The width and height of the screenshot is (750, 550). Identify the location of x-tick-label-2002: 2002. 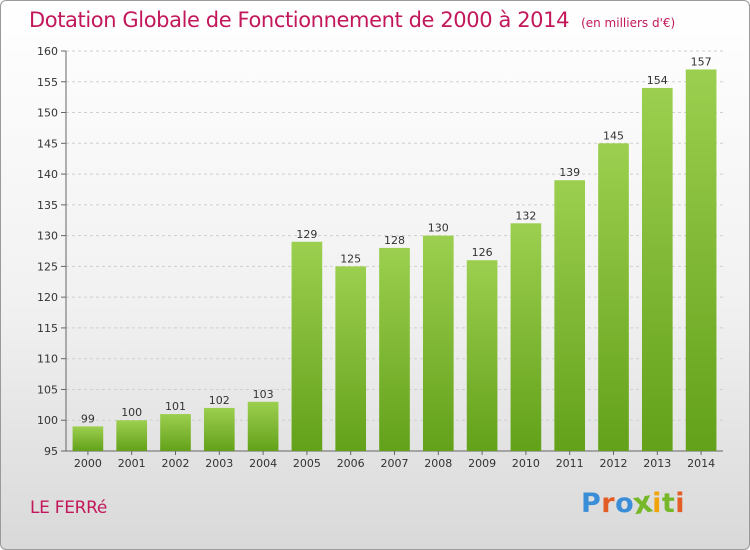
(176, 463).